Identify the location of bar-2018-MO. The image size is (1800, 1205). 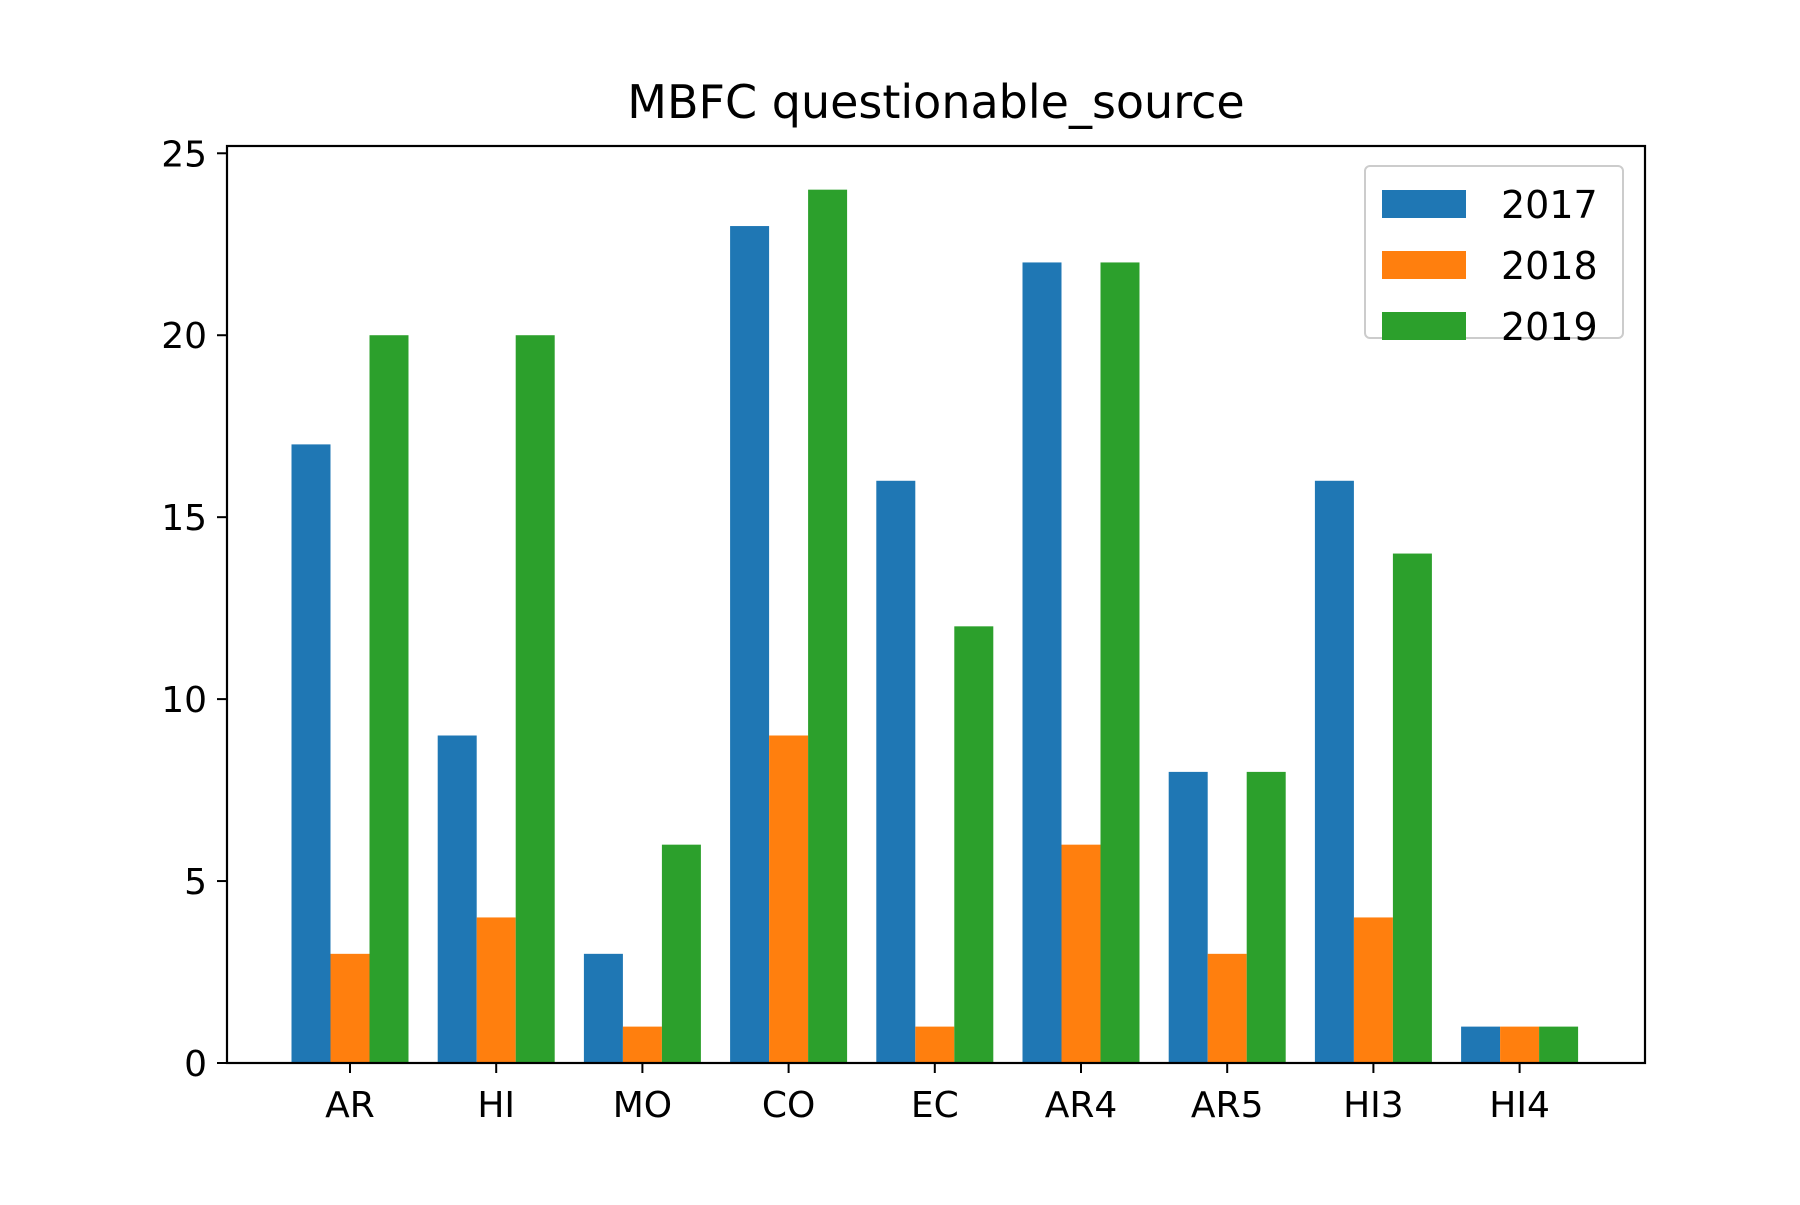
(642, 1044).